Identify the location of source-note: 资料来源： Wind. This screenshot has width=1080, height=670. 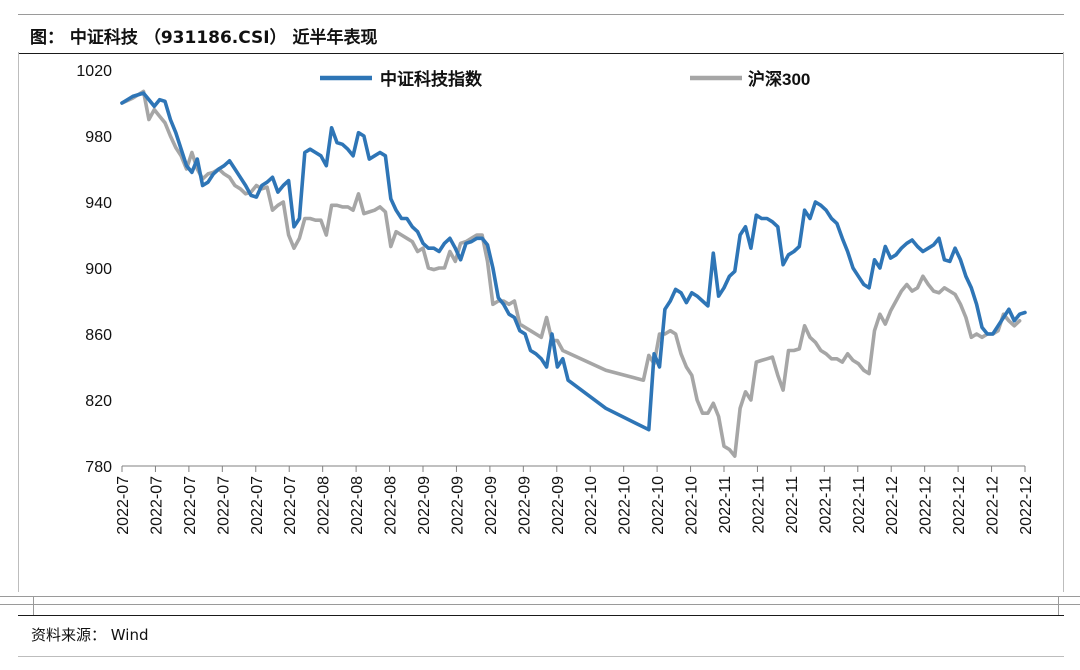
(90, 635).